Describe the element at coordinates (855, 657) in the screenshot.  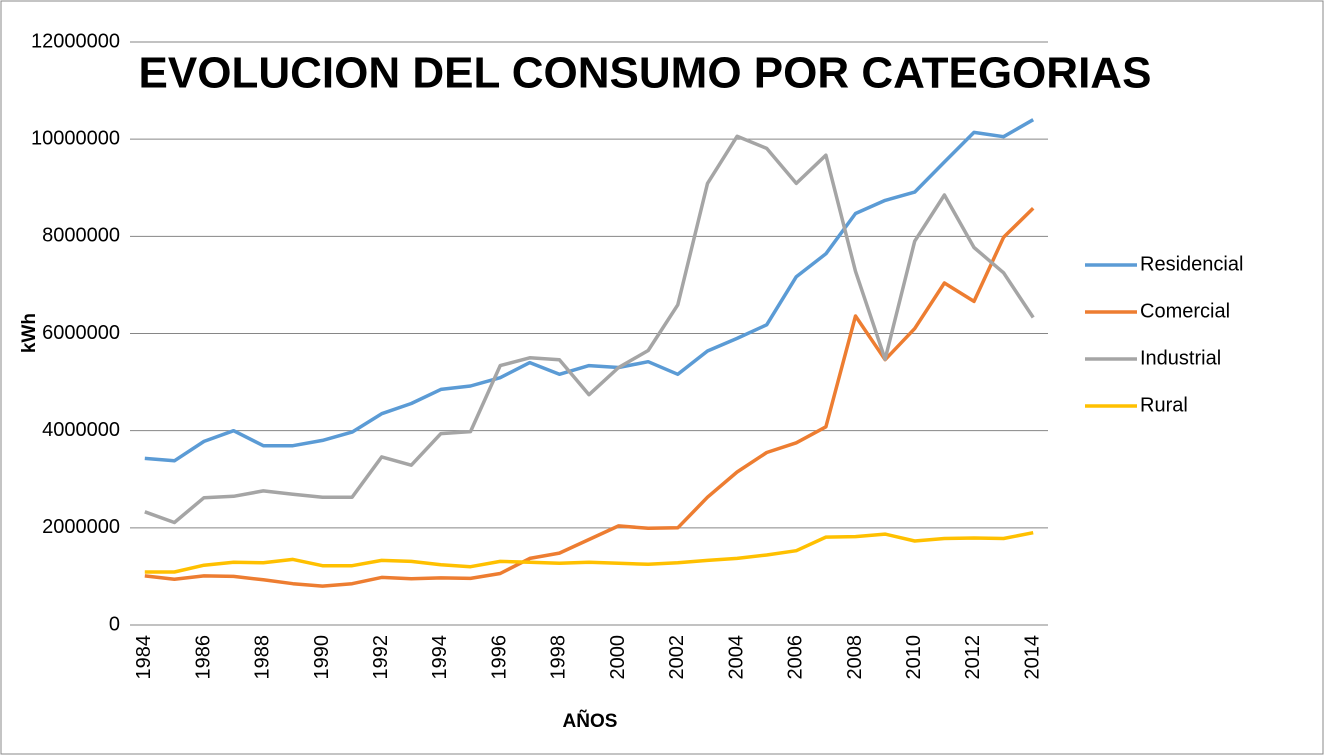
I see `x-tick-label: 2008` at that location.